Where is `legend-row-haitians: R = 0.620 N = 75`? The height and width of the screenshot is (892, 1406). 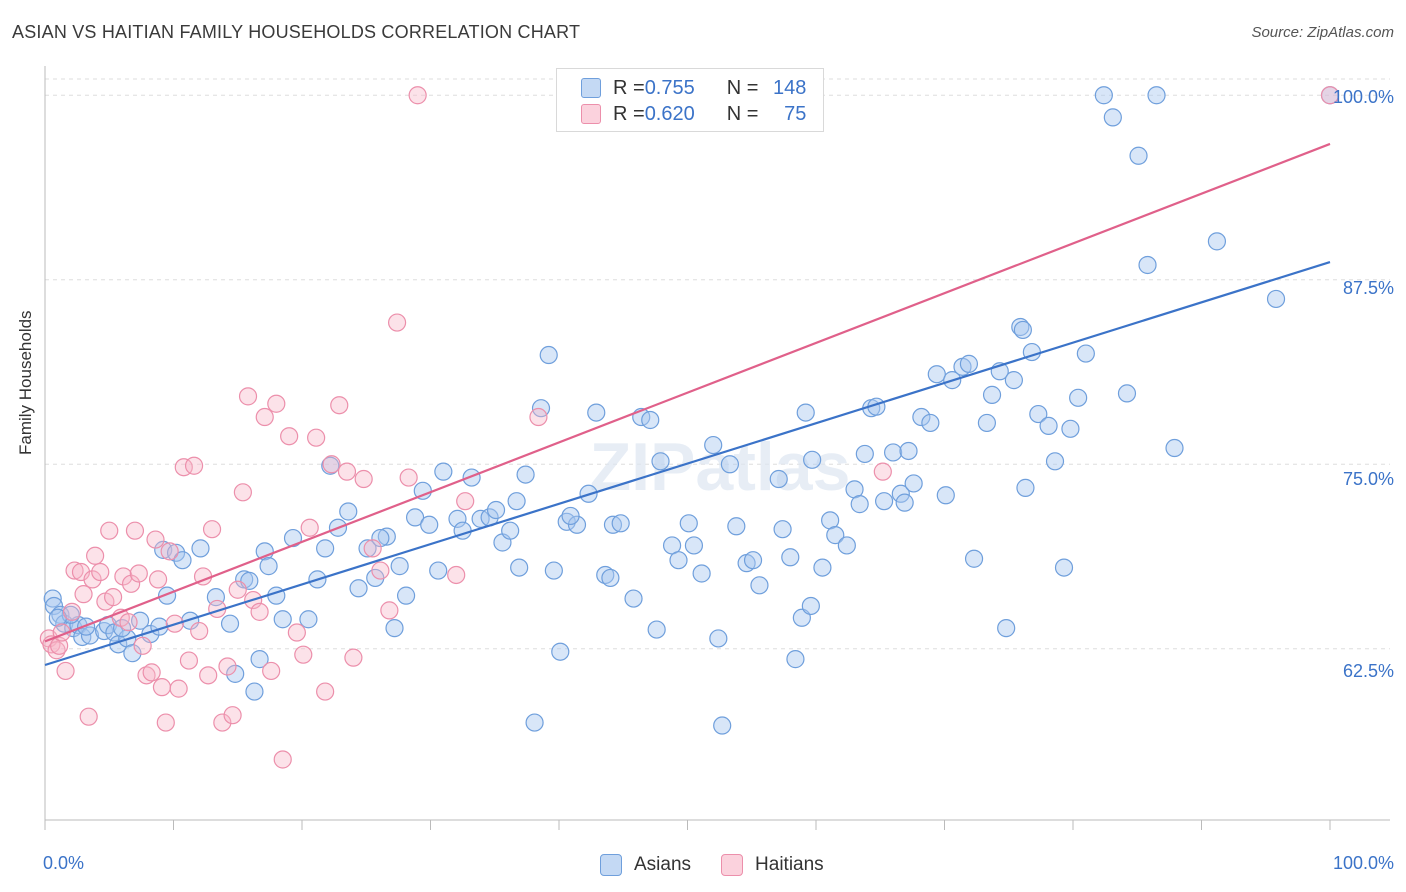
legend-row-haitians: R = 0.620 N = 75 is located at coordinates (693, 114).